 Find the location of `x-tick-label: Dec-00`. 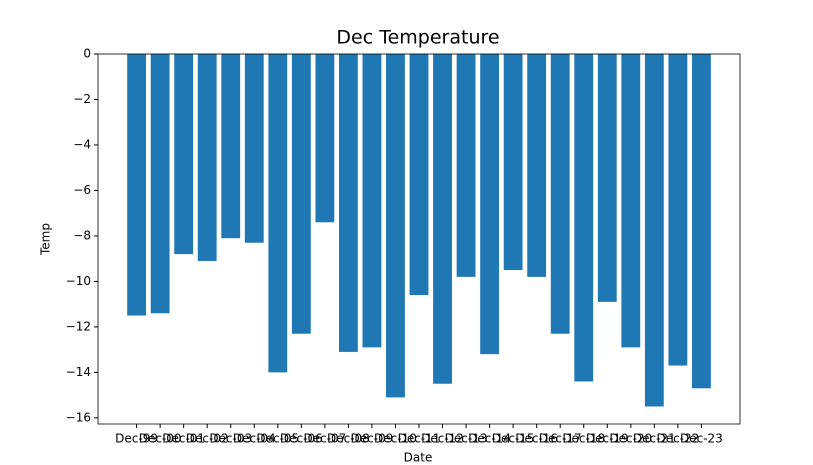

x-tick-label: Dec-00 is located at coordinates (160, 439).